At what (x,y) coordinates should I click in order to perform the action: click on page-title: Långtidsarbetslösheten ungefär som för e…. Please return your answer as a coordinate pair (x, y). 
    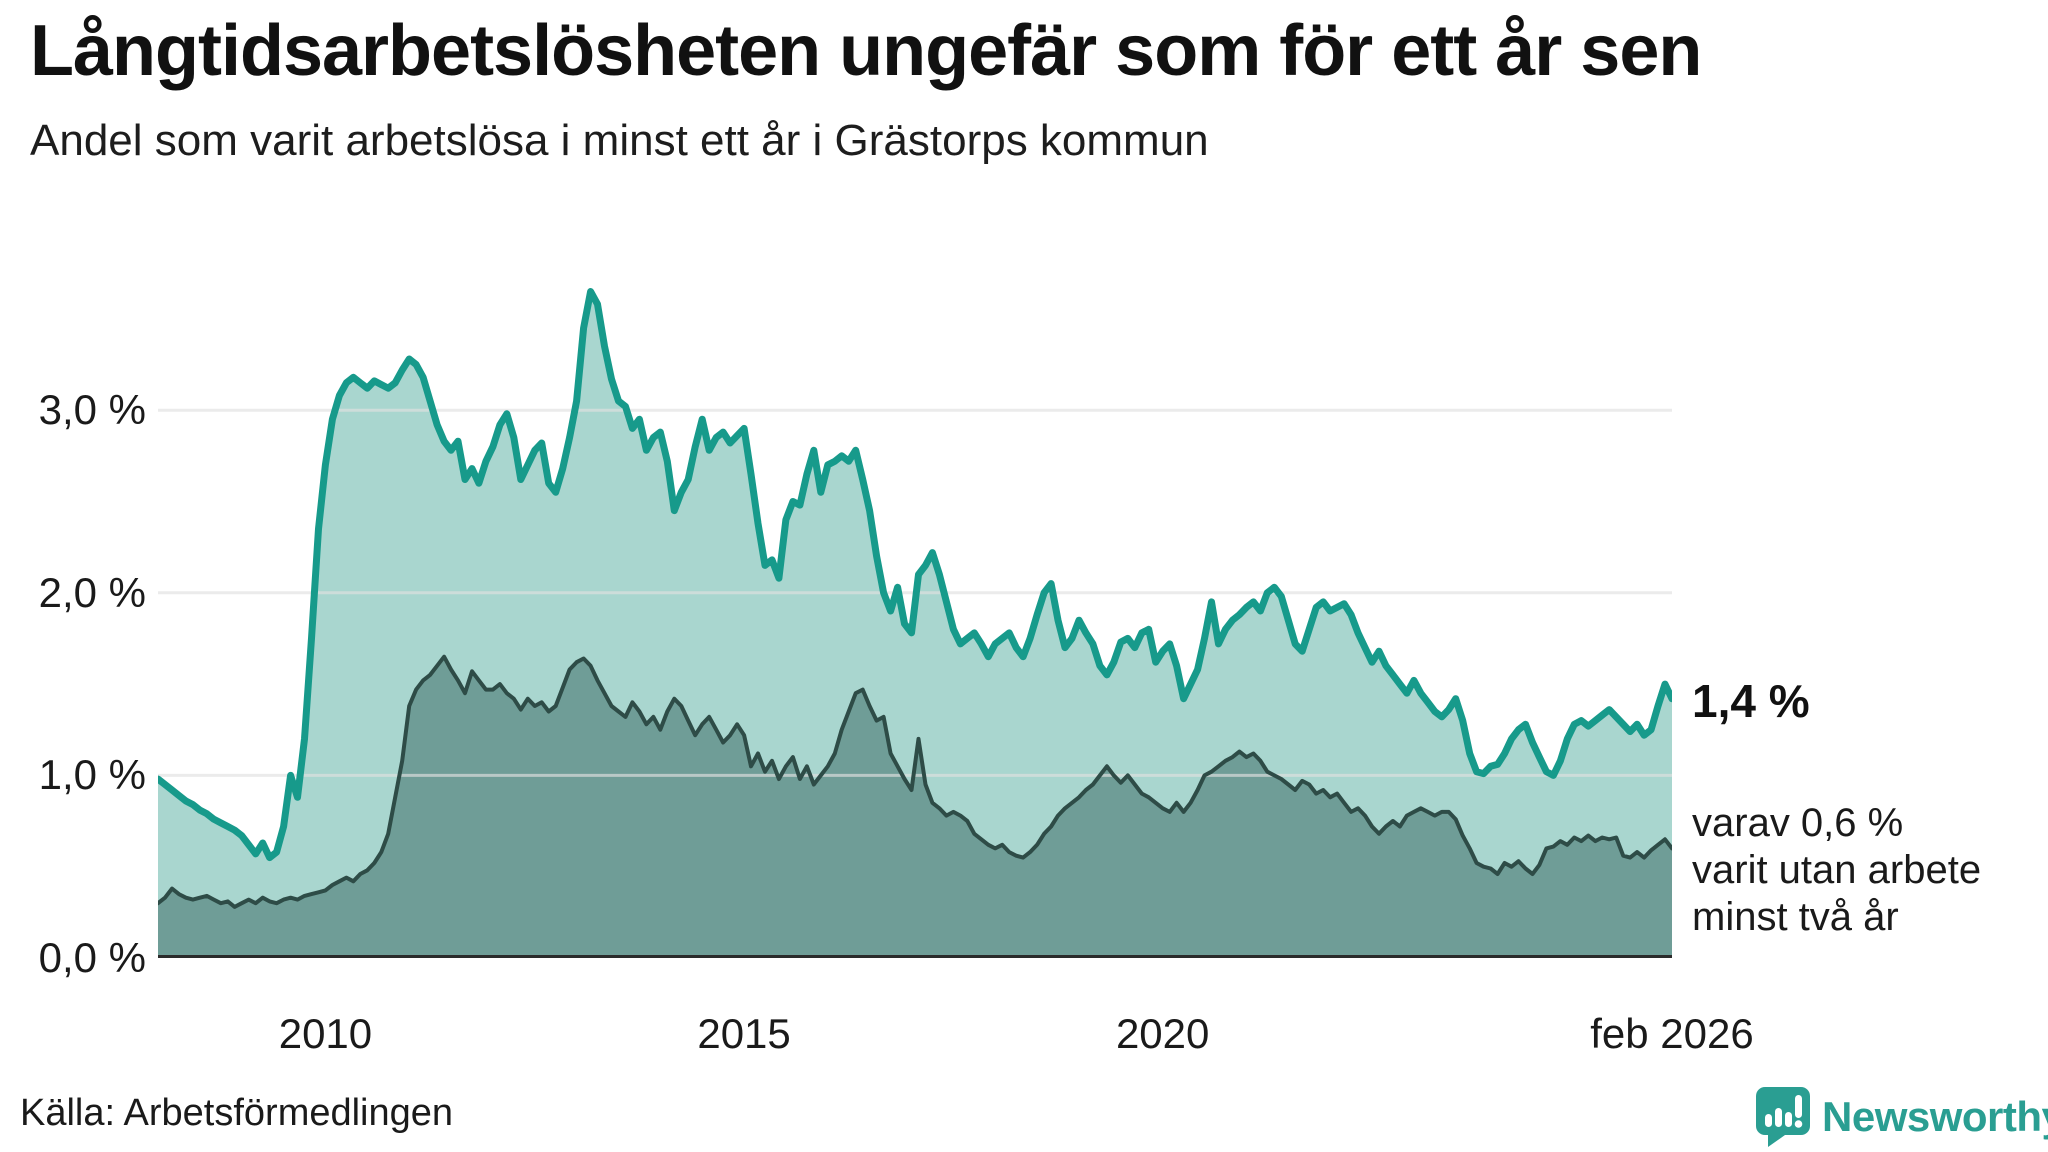
    Looking at the image, I should click on (866, 51).